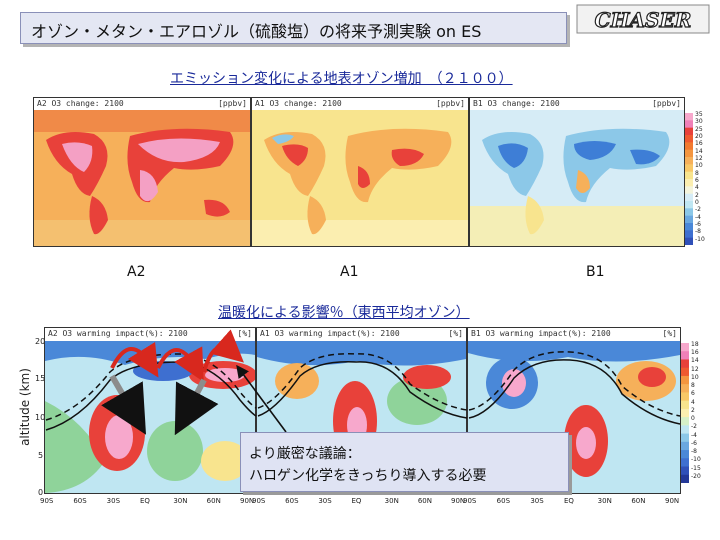 This screenshot has width=720, height=540. I want to click on zonal-colorbar, so click(685, 413).